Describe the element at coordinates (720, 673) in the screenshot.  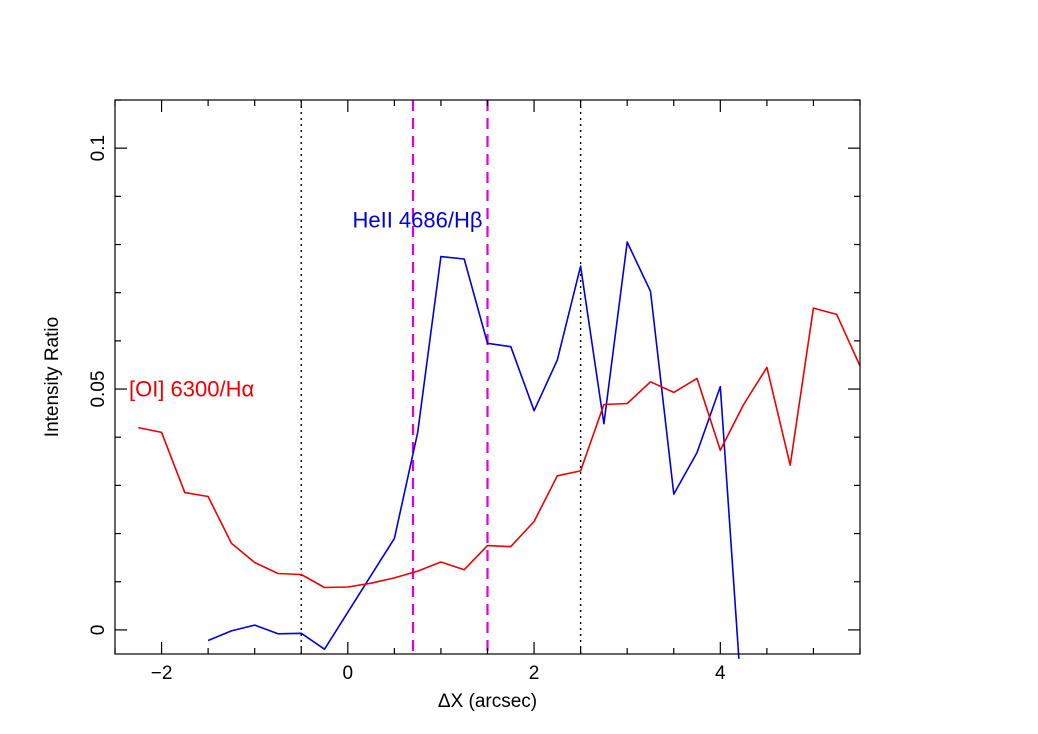
I see `x-tick-label: 4` at that location.